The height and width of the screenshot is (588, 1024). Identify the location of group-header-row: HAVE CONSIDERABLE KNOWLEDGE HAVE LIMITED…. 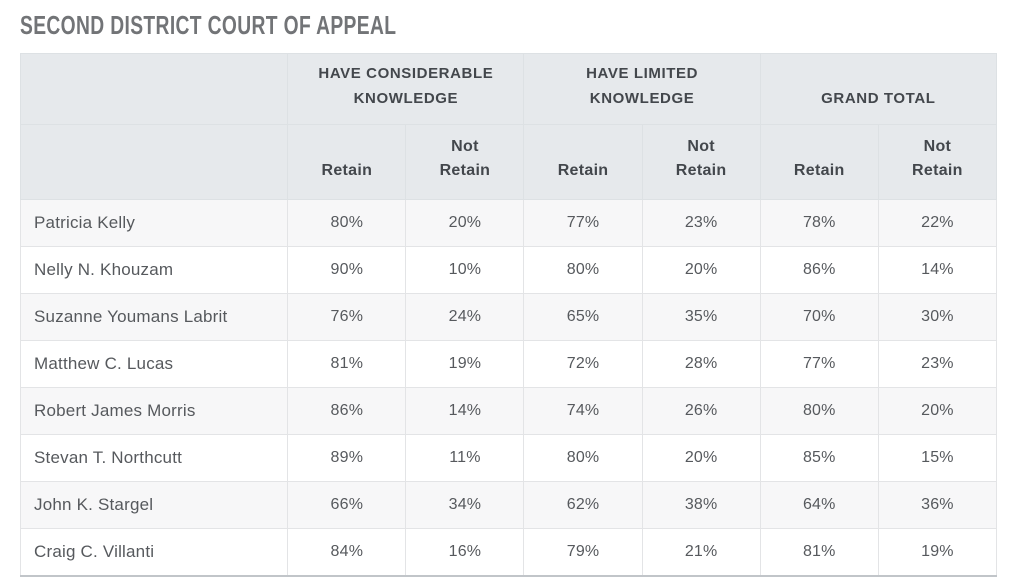
(508, 89).